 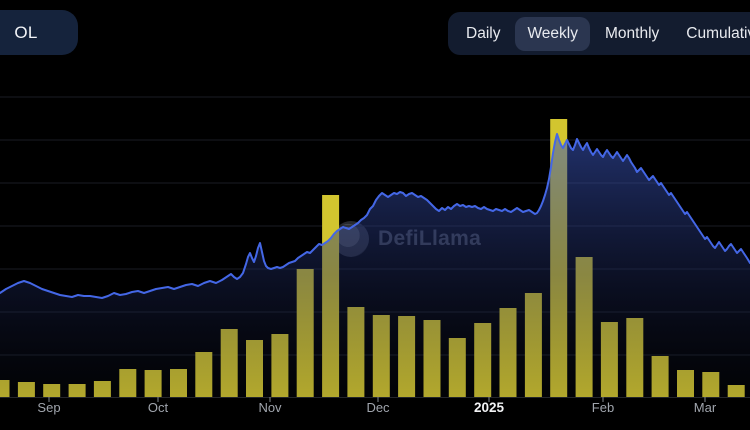 What do you see at coordinates (712, 34) in the screenshot?
I see `tab-cumulative: Cumulative` at bounding box center [712, 34].